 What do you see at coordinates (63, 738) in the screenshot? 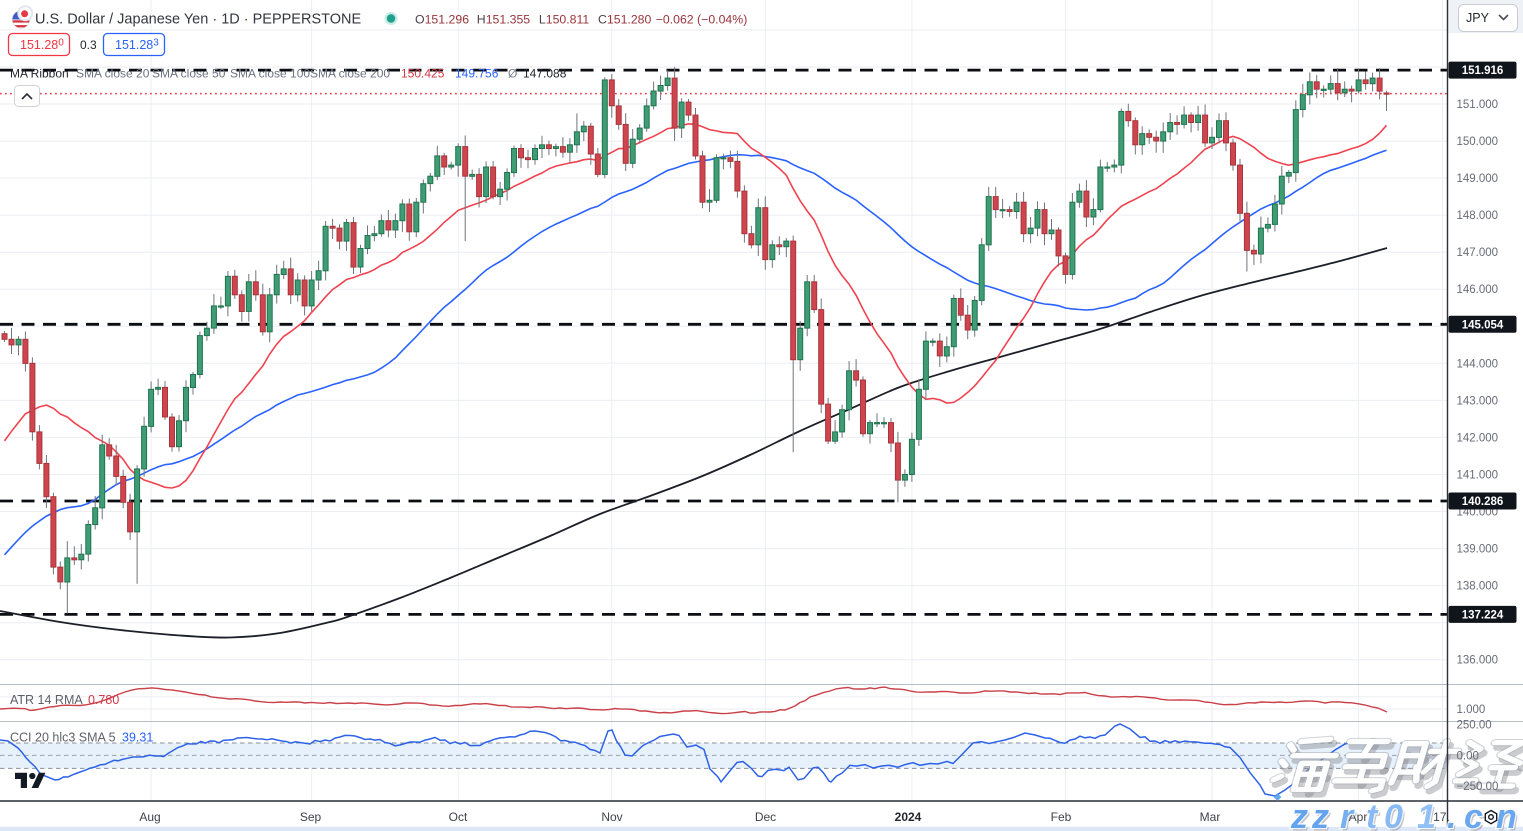
I see `svg-text: CCI 20 hlc3 SMA 5` at bounding box center [63, 738].